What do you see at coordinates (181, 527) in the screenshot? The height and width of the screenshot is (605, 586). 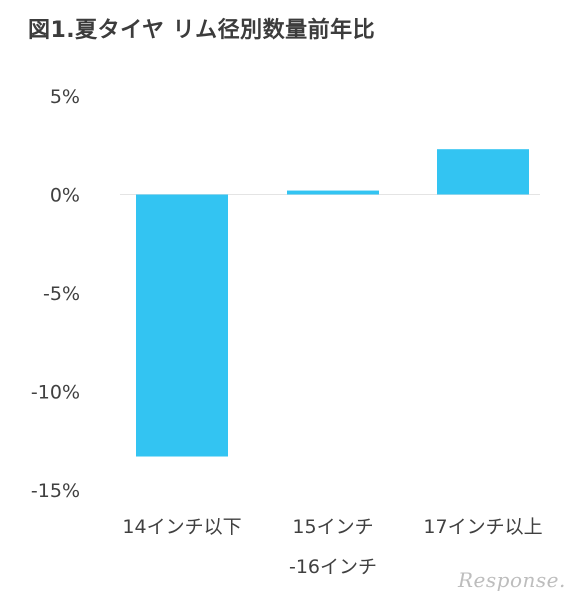 I see `x-category-label: 14インチ以下` at bounding box center [181, 527].